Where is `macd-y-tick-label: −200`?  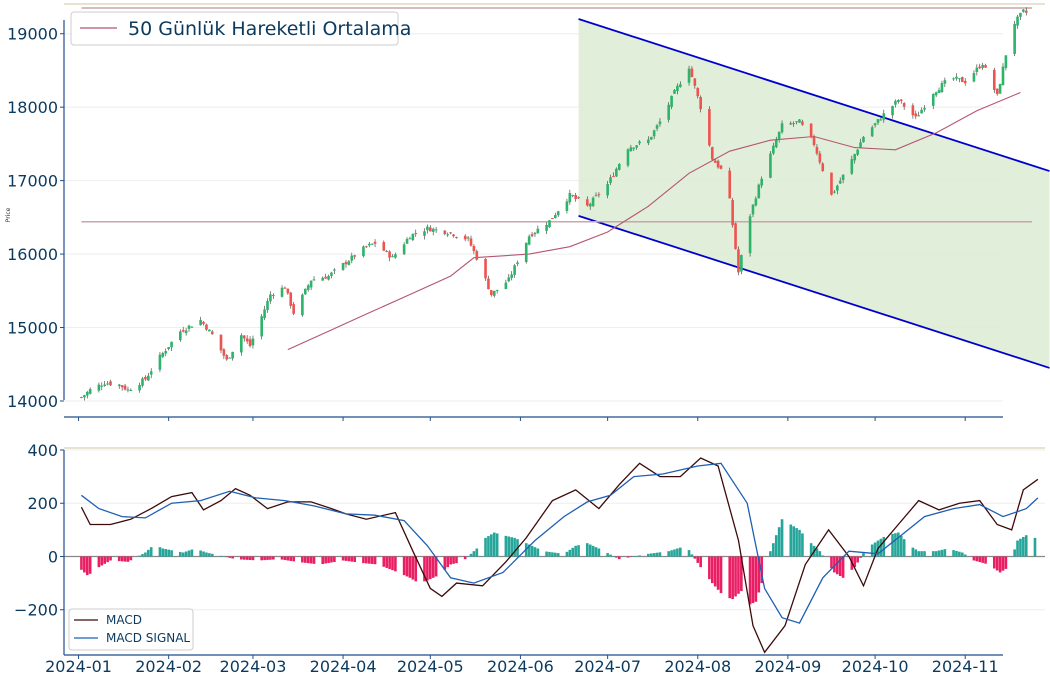
macd-y-tick-label: −200 is located at coordinates (36, 610).